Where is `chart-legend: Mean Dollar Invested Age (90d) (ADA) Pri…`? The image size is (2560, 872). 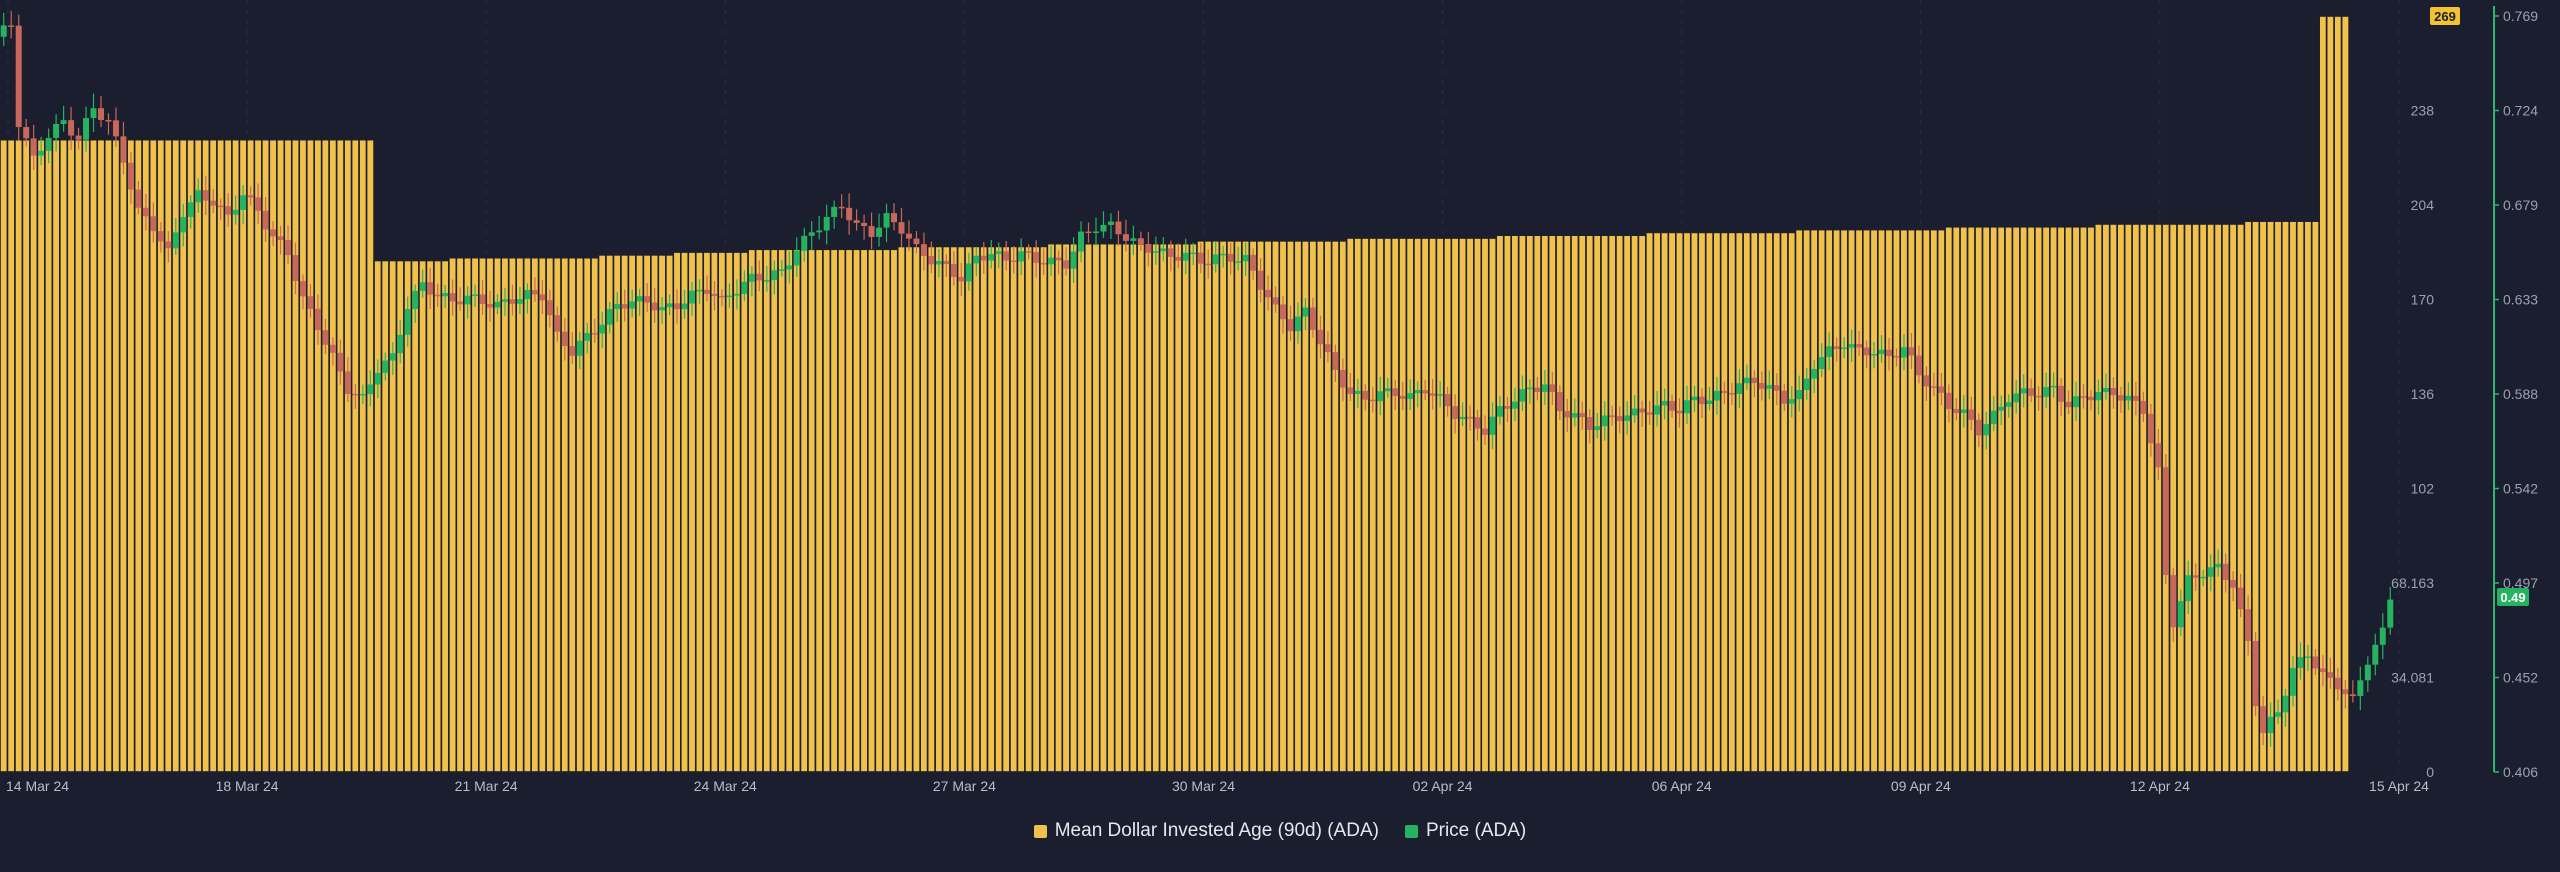 chart-legend: Mean Dollar Invested Age (90d) (ADA) Pri… is located at coordinates (1280, 831).